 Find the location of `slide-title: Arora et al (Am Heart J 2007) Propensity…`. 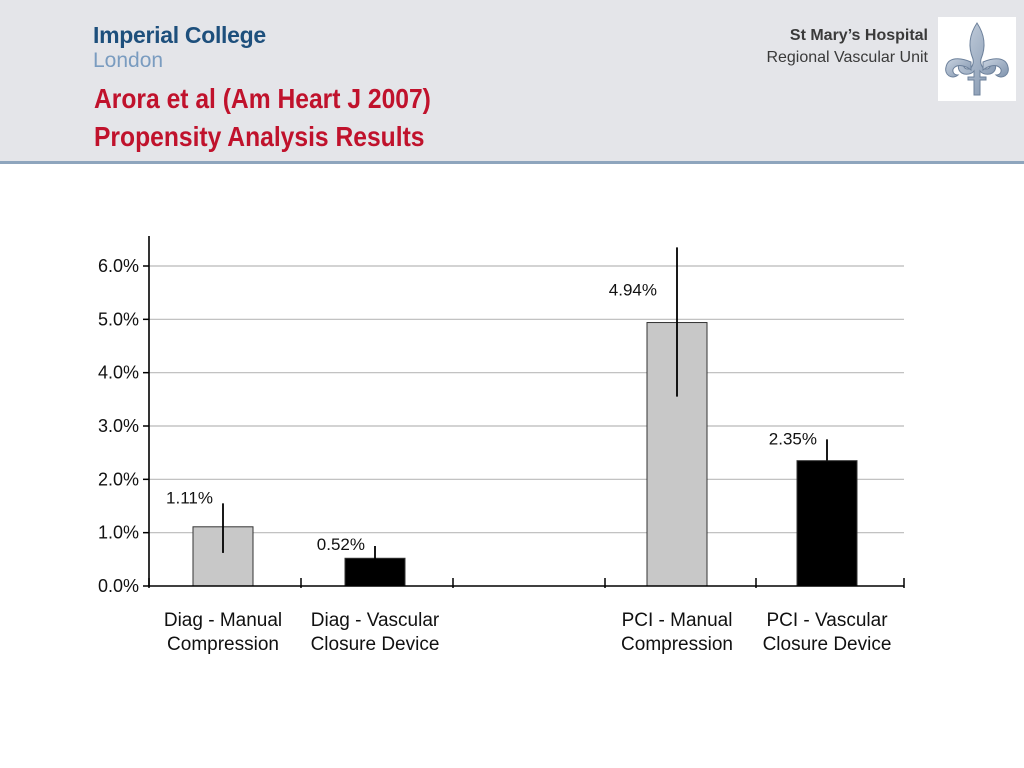

slide-title: Arora et al (Am Heart J 2007) Propensity… is located at coordinates (262, 118).